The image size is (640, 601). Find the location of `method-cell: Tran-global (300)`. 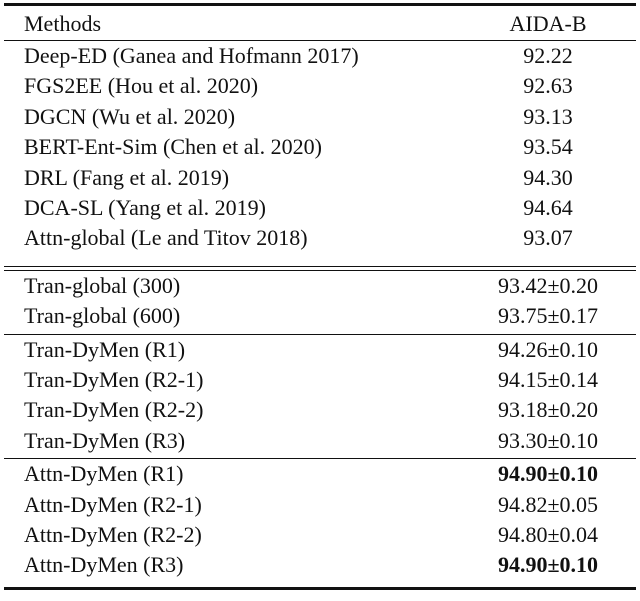

method-cell: Tran-global (300) is located at coordinates (102, 285).